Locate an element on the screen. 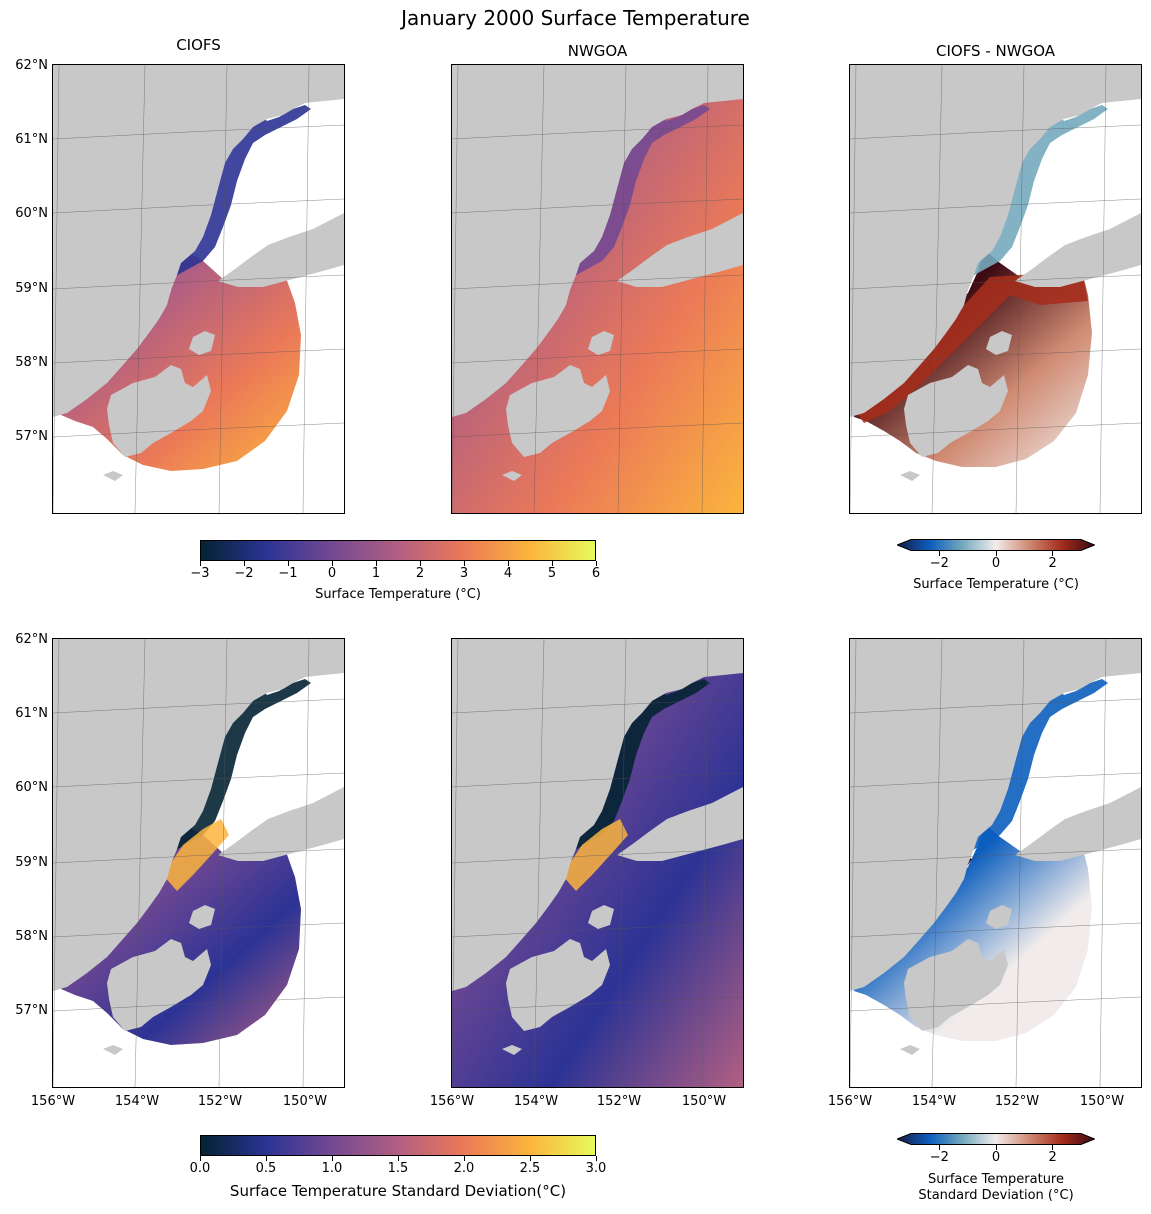  figure-title: January 2000 Surface Temperature is located at coordinates (575, 18).